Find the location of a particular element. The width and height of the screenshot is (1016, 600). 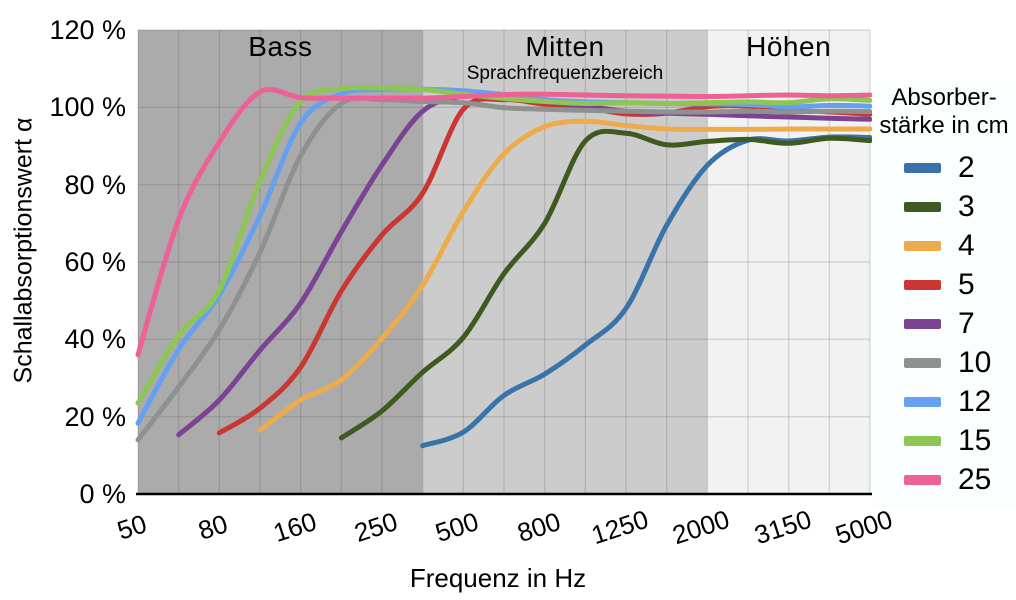

legend-entry-2cm: 2 is located at coordinates (944, 167).